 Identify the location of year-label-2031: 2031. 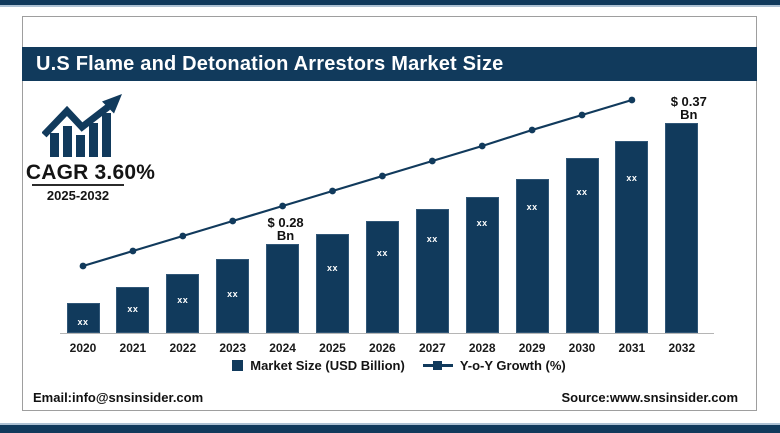
(632, 348).